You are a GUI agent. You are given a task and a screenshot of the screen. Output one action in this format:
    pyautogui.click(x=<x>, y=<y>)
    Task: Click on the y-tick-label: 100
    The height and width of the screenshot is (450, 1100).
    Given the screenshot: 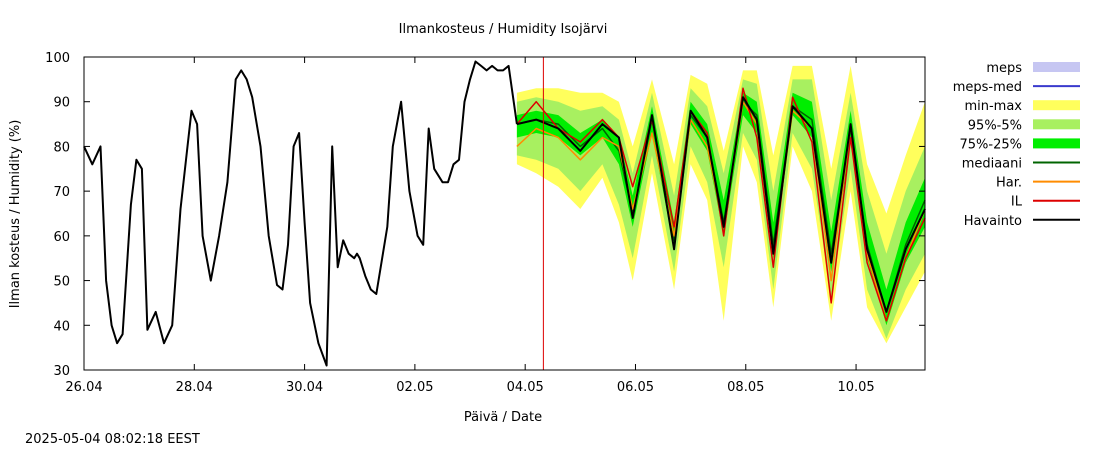 What is the action you would take?
    pyautogui.click(x=57, y=58)
    